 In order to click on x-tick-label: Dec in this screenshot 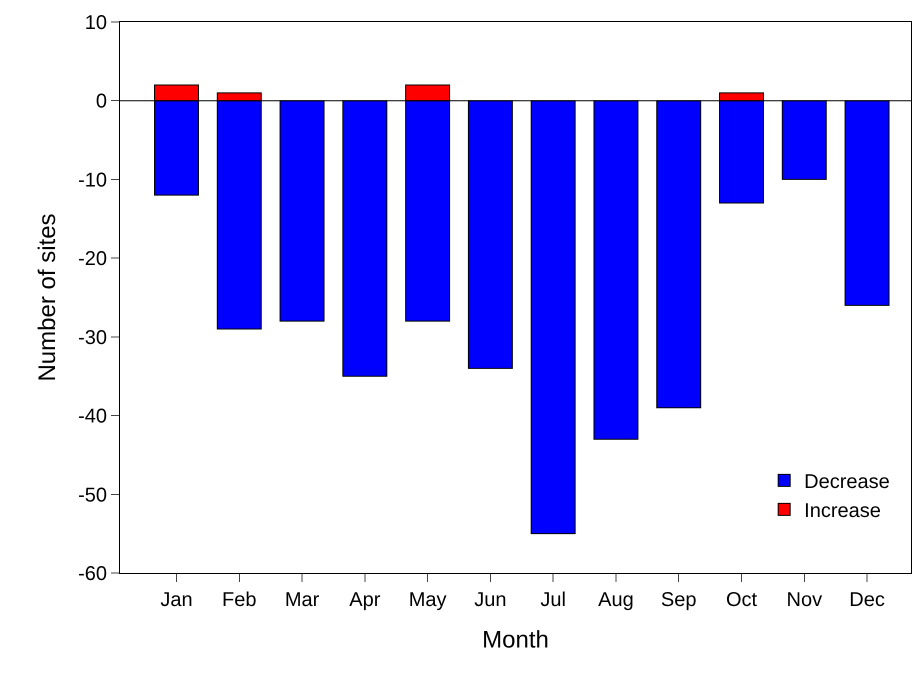, I will do `click(867, 600)`.